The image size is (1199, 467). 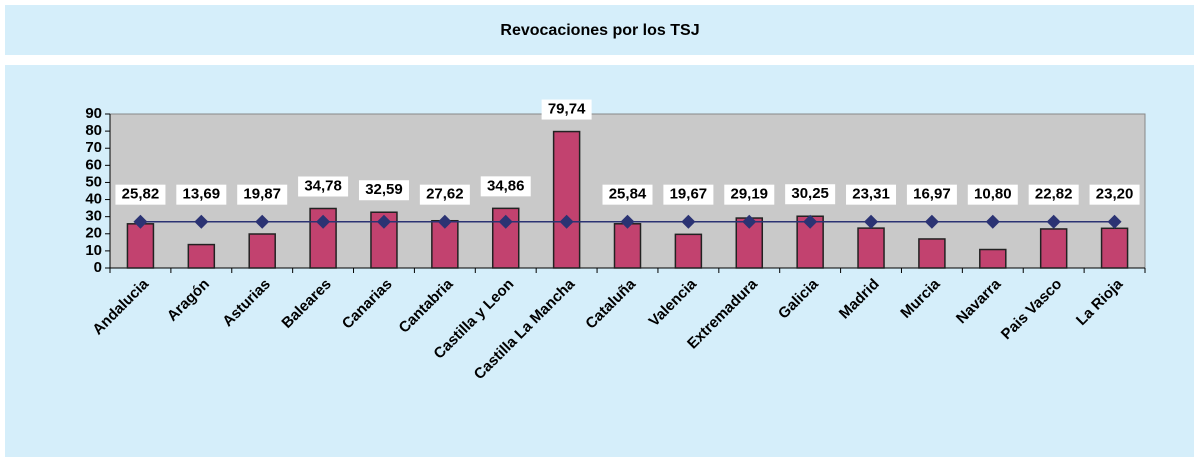 I want to click on value-label: 22,82, so click(x=1054, y=194).